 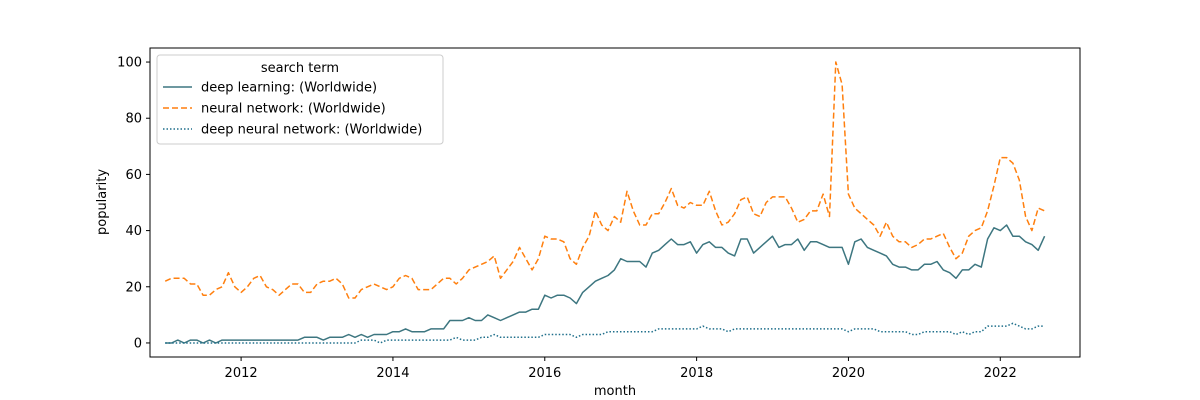 I want to click on y-tick-label: 0, so click(x=138, y=343).